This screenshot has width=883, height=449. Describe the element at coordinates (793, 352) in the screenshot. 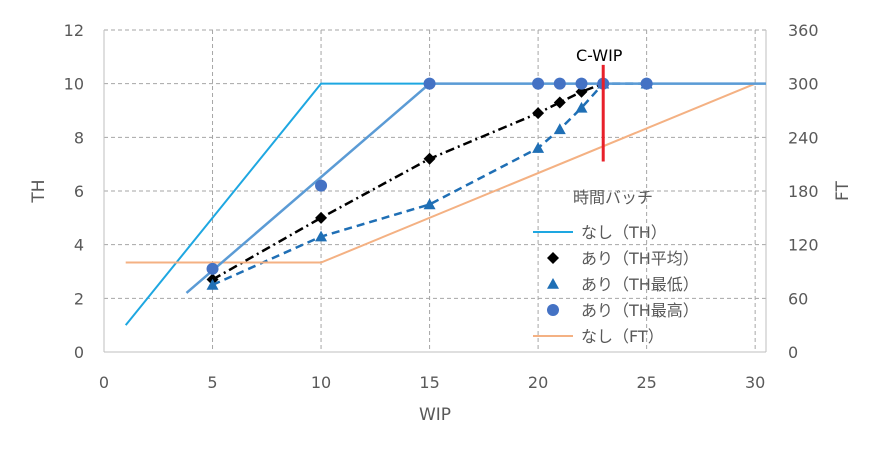

I see `y2-tick-label: 0` at that location.